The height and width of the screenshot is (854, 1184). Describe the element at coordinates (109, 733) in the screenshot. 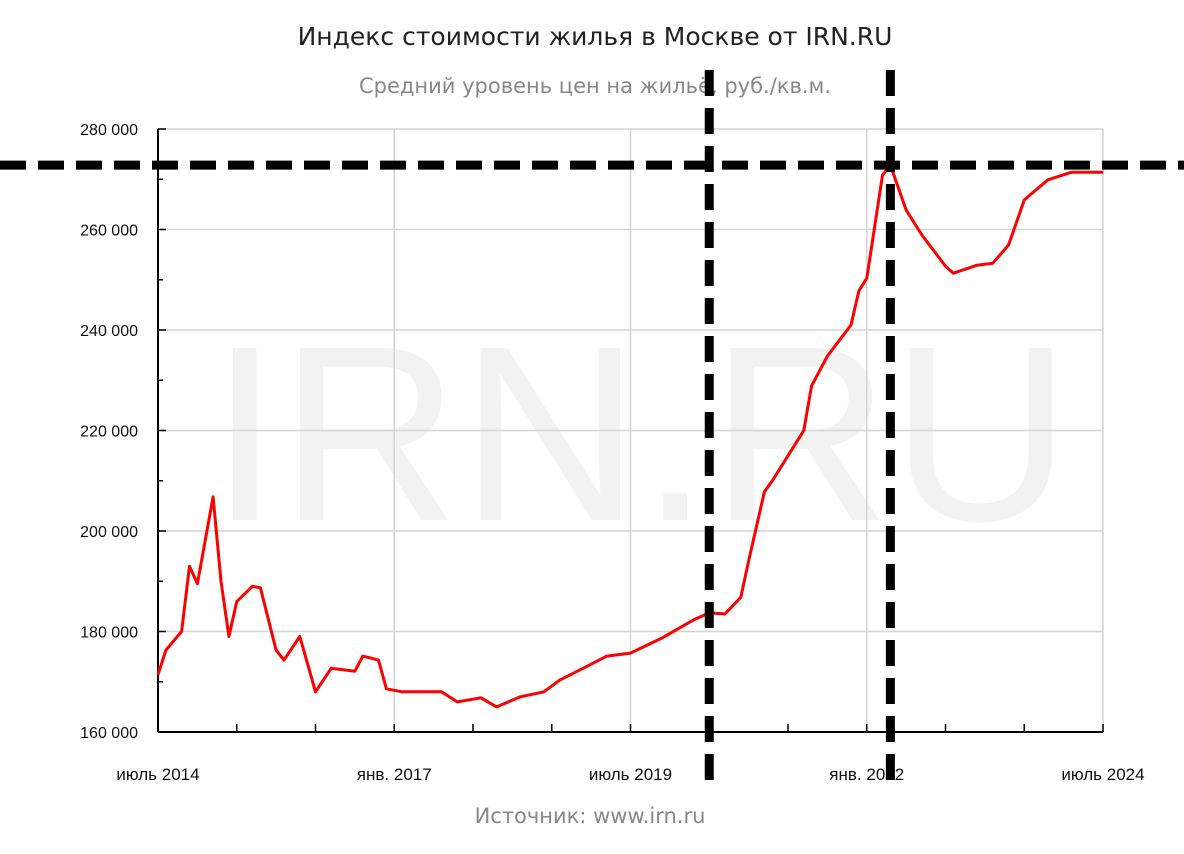

I see `y-tick-label: 160 000` at that location.